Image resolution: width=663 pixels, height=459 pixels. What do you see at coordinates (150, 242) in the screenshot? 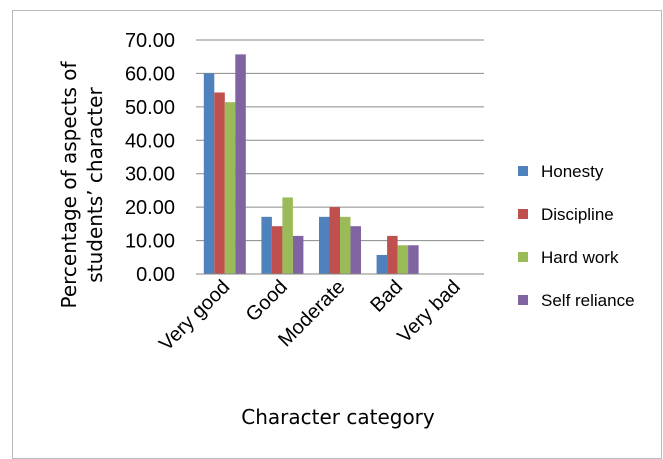
I see `y-tick-label: 10.00` at bounding box center [150, 242].